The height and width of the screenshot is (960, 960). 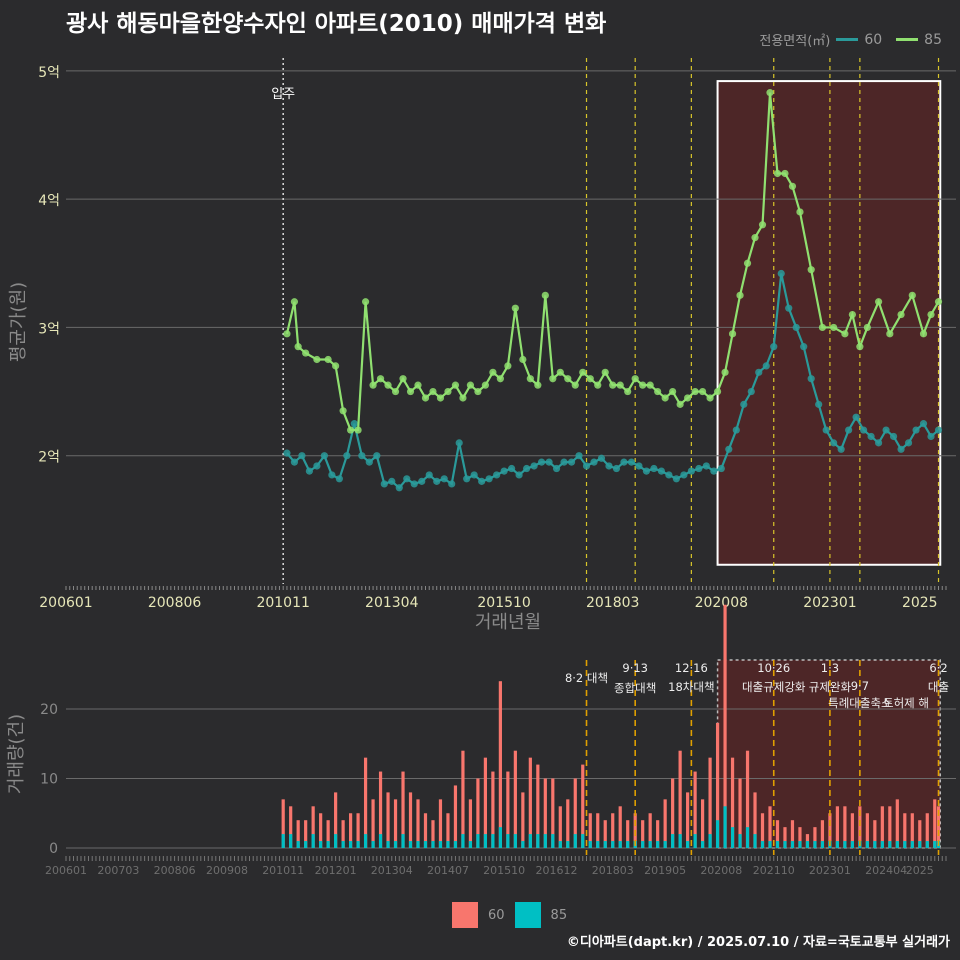 What do you see at coordinates (18, 322) in the screenshot?
I see `y-axis-title-top: 평균가(원)` at bounding box center [18, 322].